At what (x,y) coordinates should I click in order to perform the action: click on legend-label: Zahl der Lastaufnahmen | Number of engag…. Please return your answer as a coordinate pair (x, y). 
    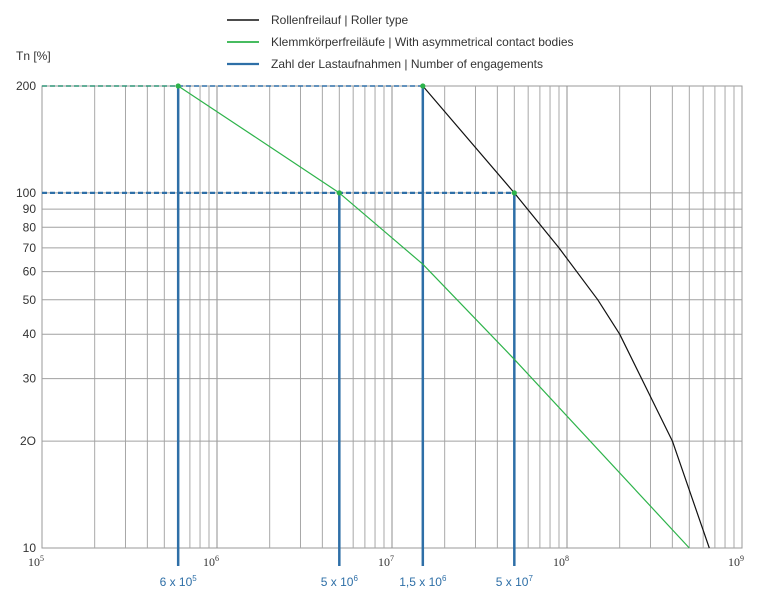
    Looking at the image, I should click on (407, 64).